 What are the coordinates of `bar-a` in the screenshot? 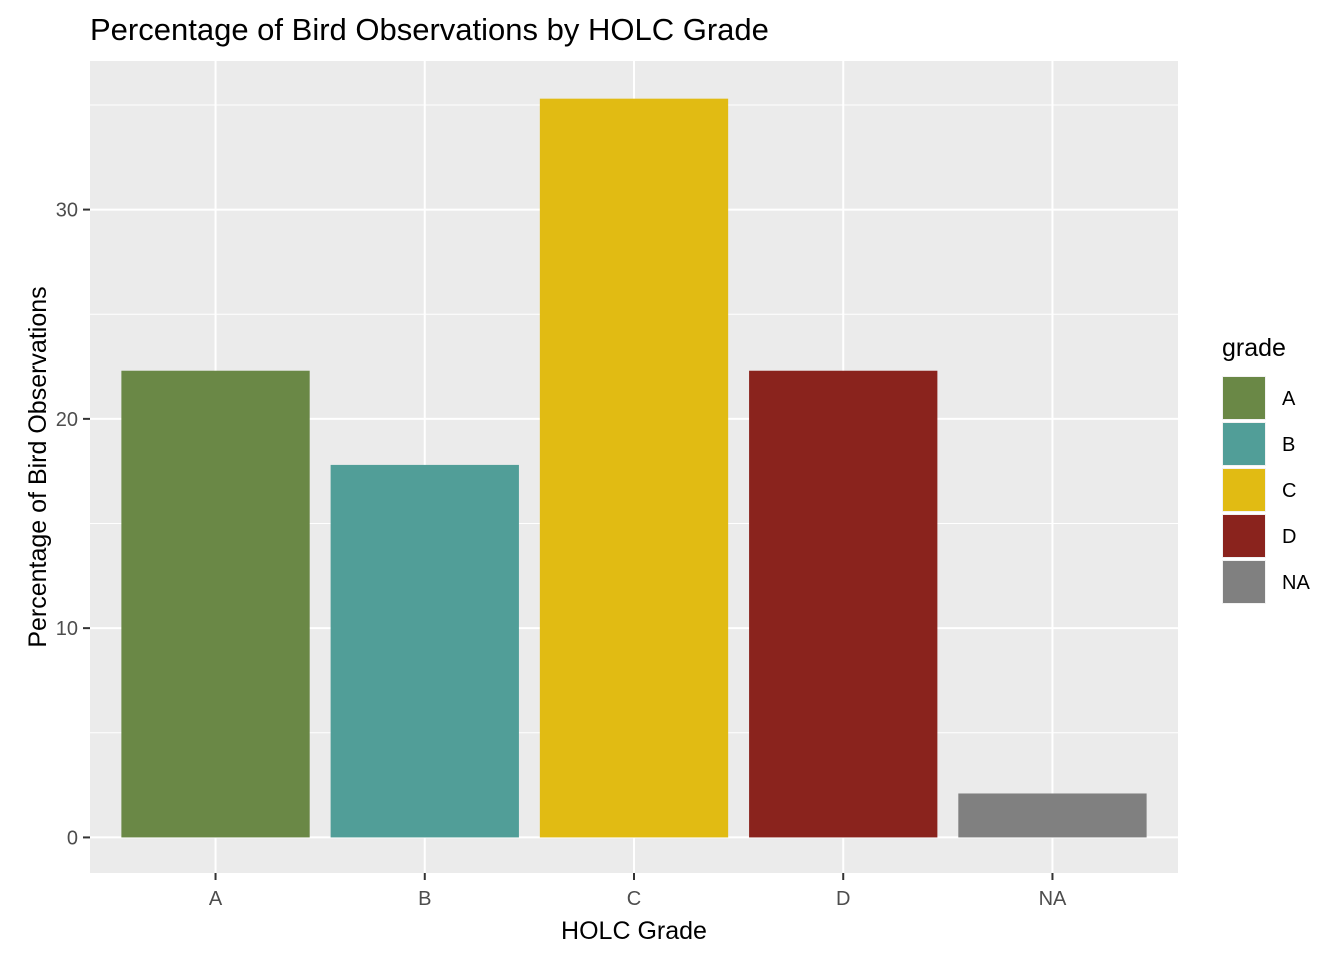 It's located at (215, 604).